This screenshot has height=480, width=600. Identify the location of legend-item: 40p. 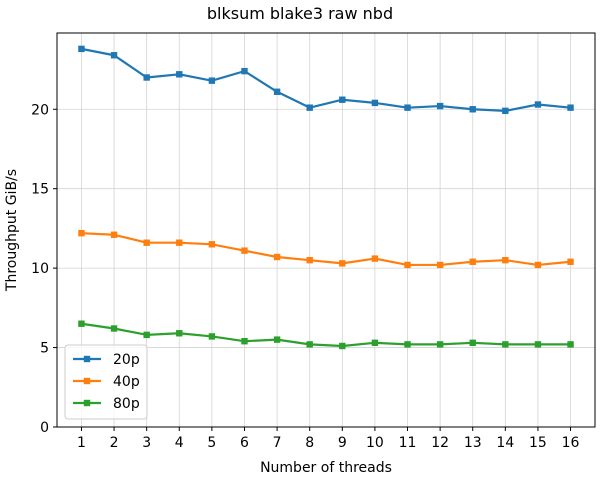
(106, 382).